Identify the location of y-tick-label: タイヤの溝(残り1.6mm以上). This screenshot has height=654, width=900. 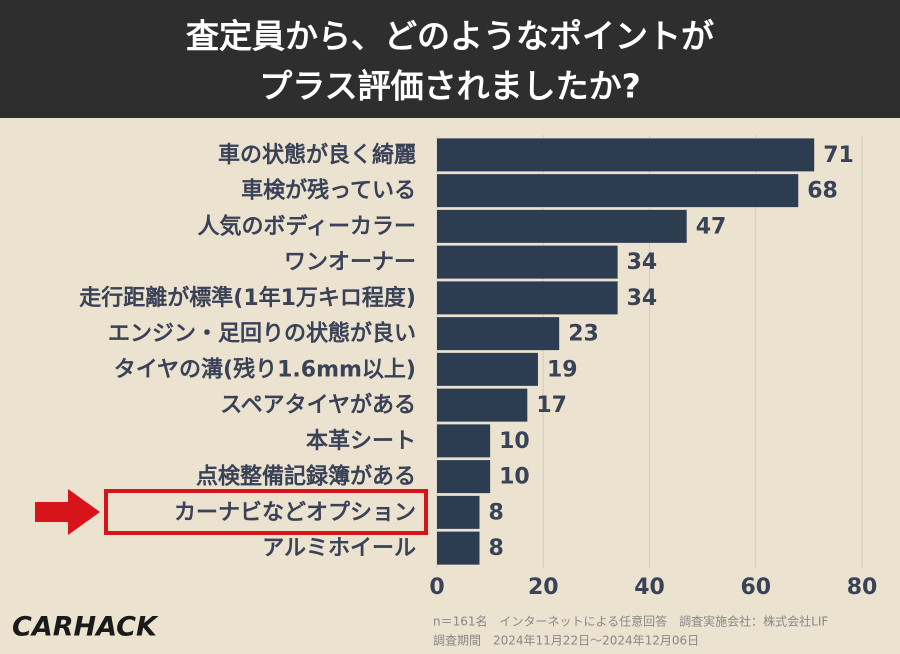
(265, 369).